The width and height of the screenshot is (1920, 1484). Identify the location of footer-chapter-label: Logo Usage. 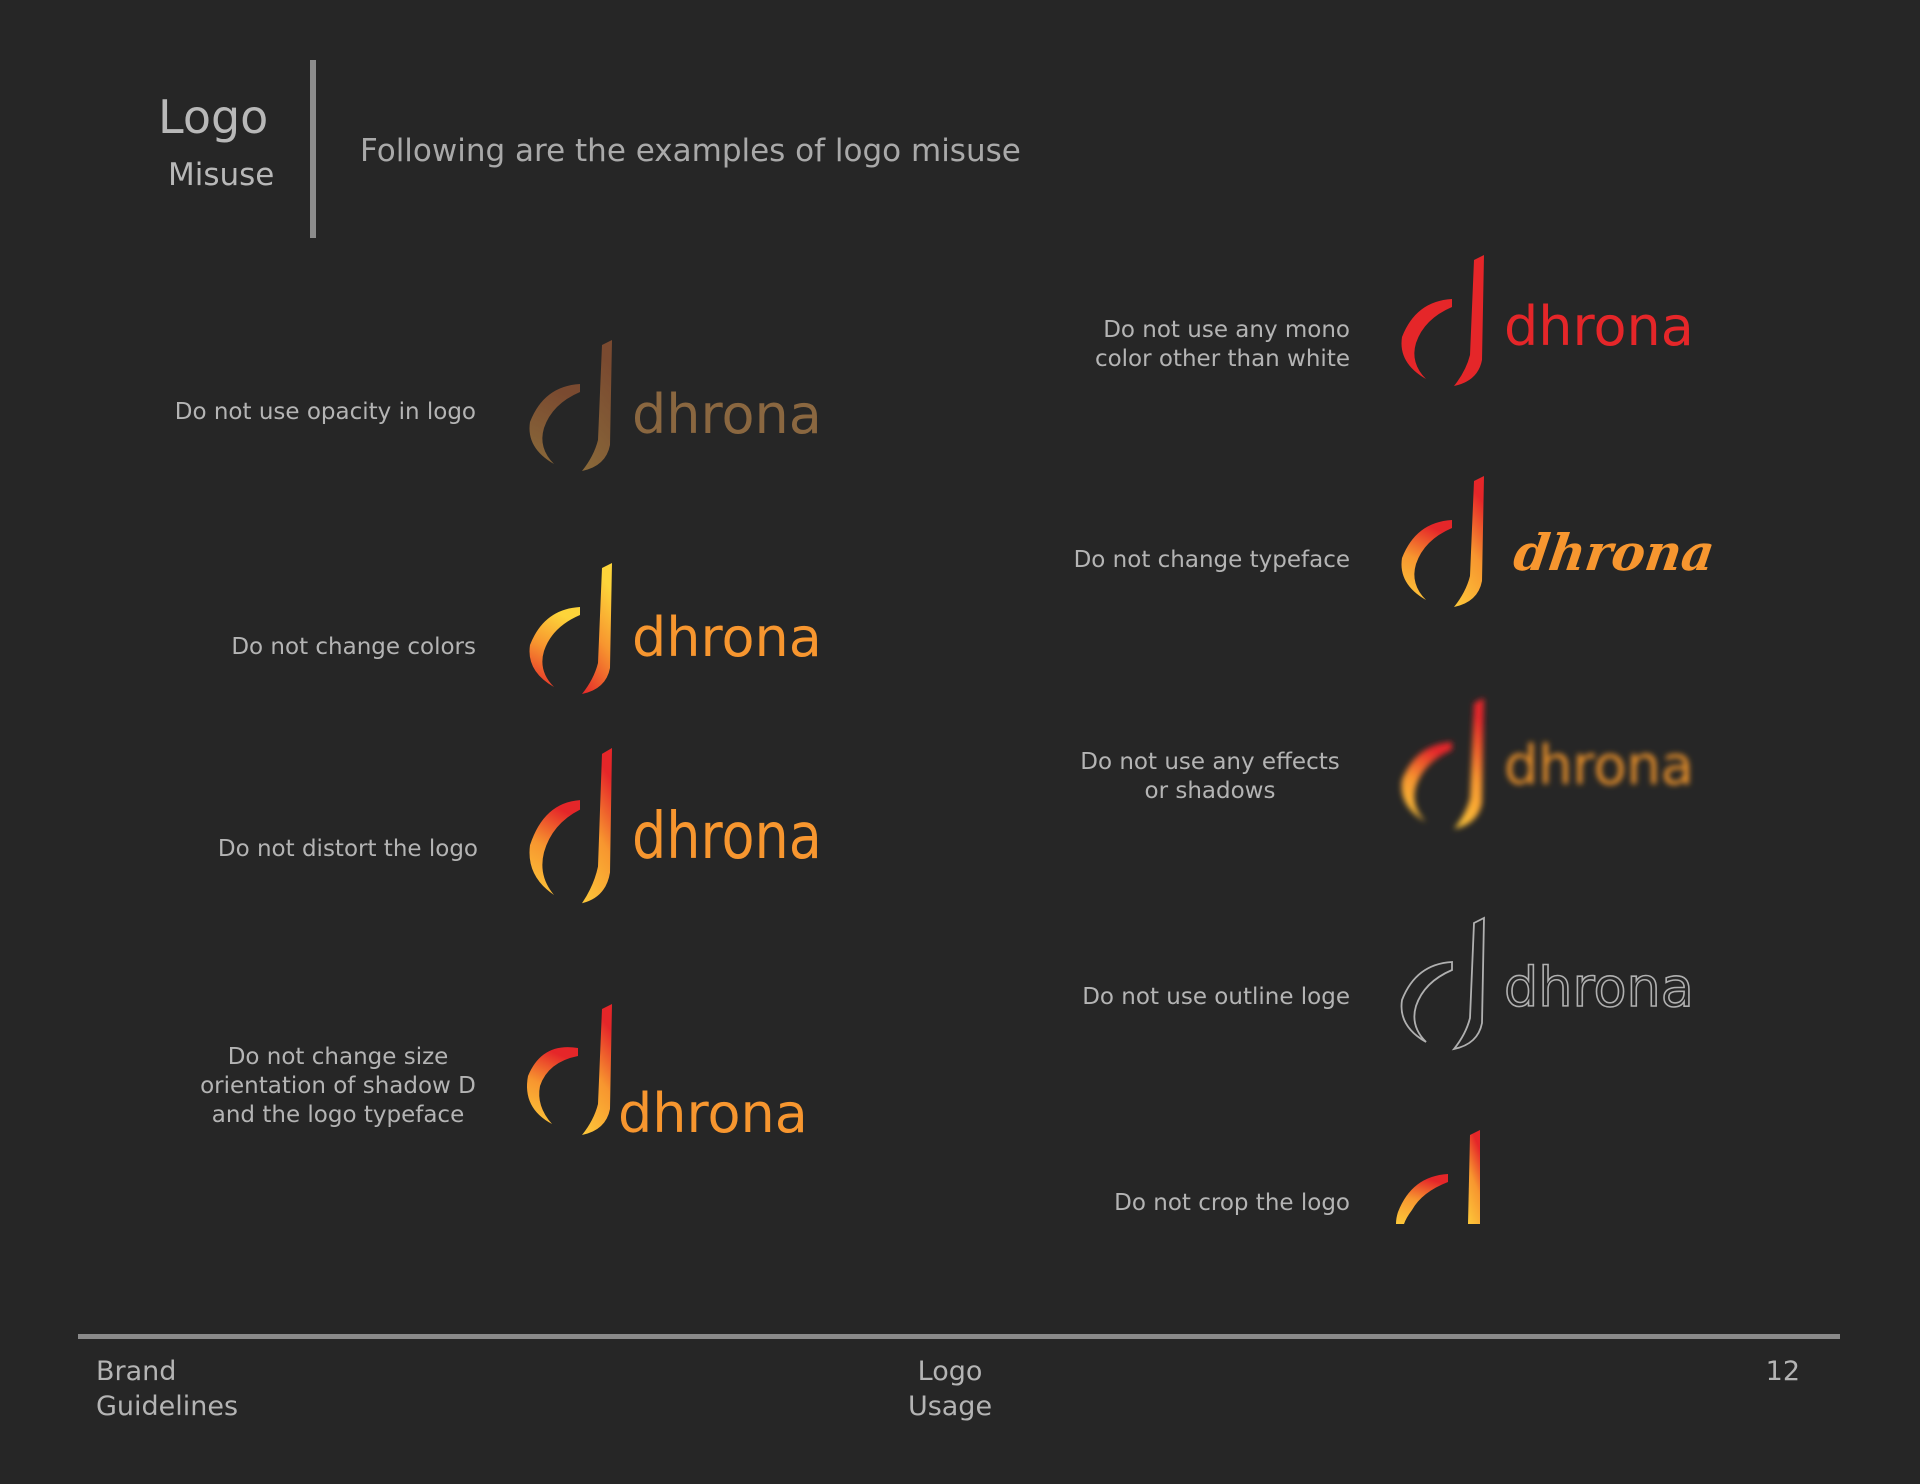
(950, 1389).